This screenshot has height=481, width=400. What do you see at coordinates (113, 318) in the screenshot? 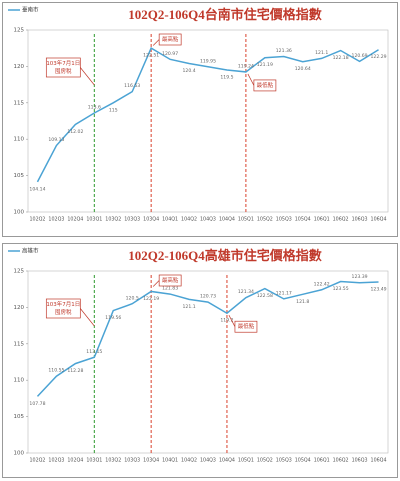
I see `data-label: 119.56` at bounding box center [113, 318].